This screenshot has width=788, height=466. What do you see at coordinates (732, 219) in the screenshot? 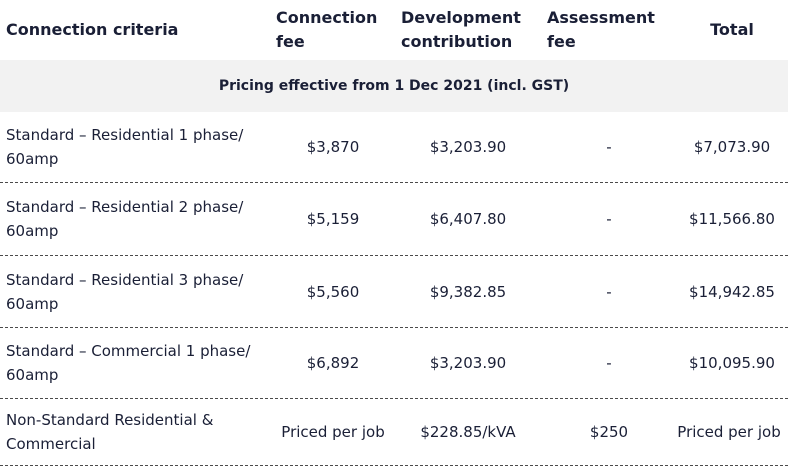
I see `row-total: $11,566.80` at bounding box center [732, 219].